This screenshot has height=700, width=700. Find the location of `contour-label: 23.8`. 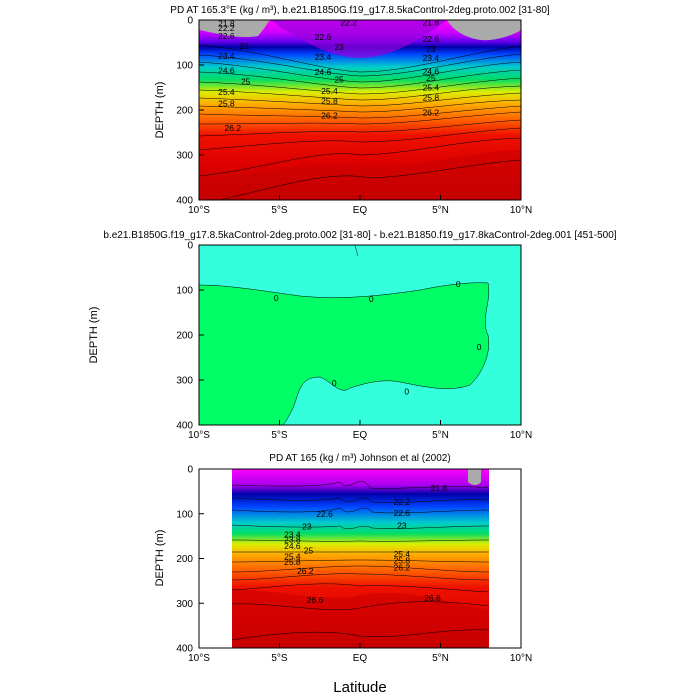

contour-label: 23.8 is located at coordinates (292, 539).